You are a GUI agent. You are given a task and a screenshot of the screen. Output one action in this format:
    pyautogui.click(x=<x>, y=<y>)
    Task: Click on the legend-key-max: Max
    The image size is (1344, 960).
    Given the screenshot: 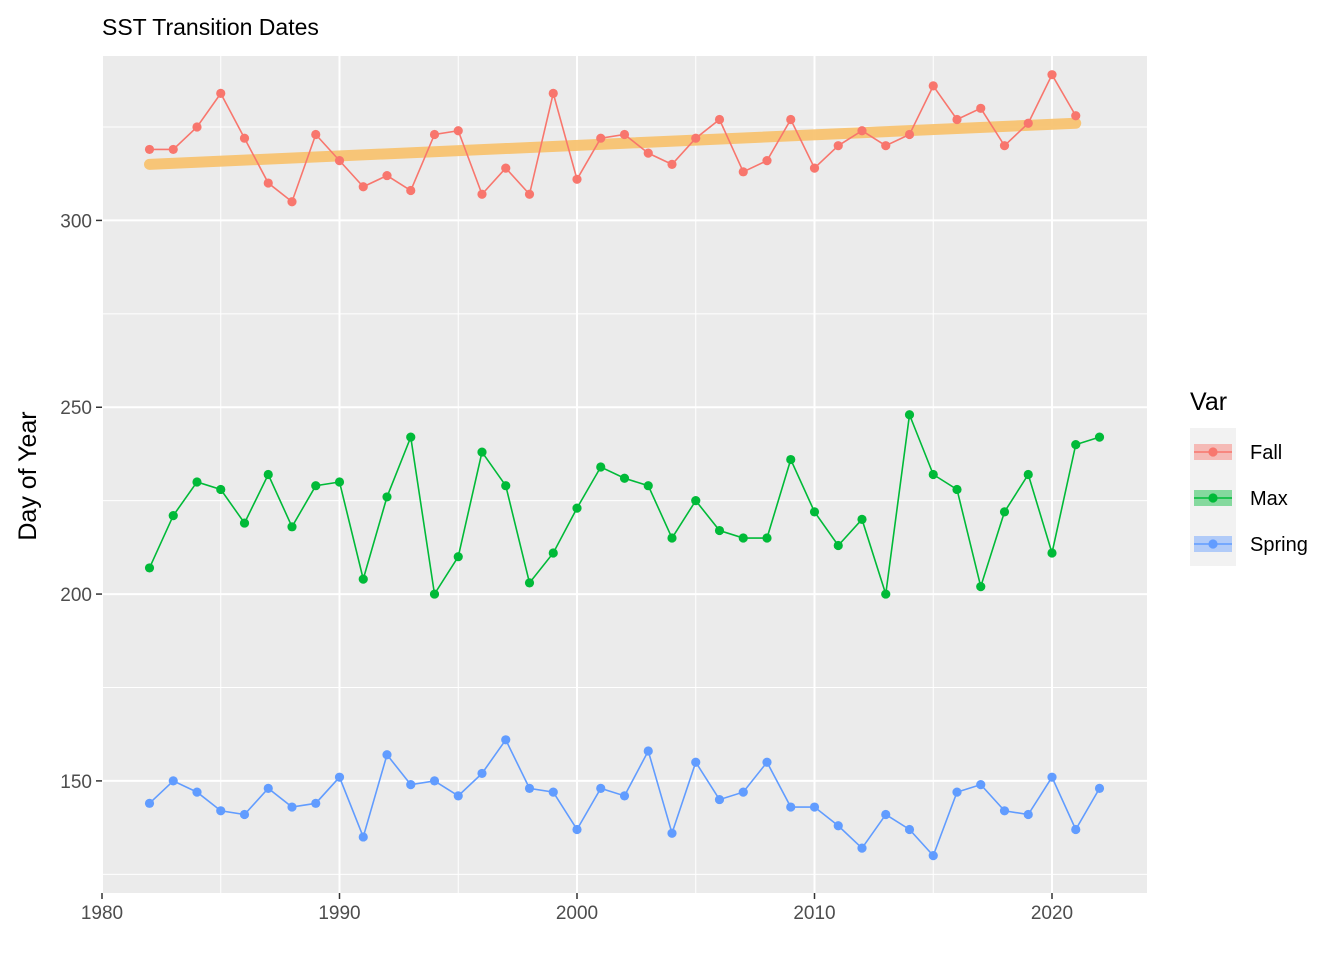 What is the action you would take?
    pyautogui.click(x=1241, y=499)
    